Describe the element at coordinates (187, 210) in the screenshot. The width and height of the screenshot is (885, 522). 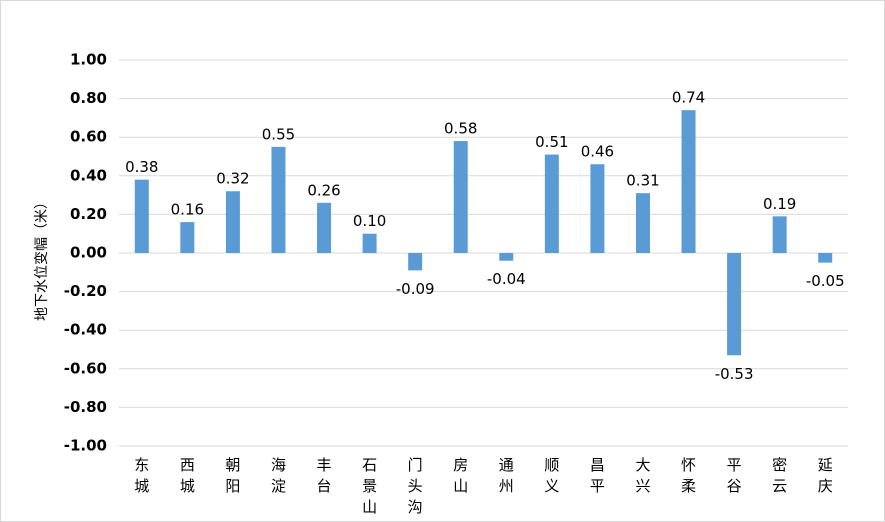
I see `data-label: 0.16` at that location.